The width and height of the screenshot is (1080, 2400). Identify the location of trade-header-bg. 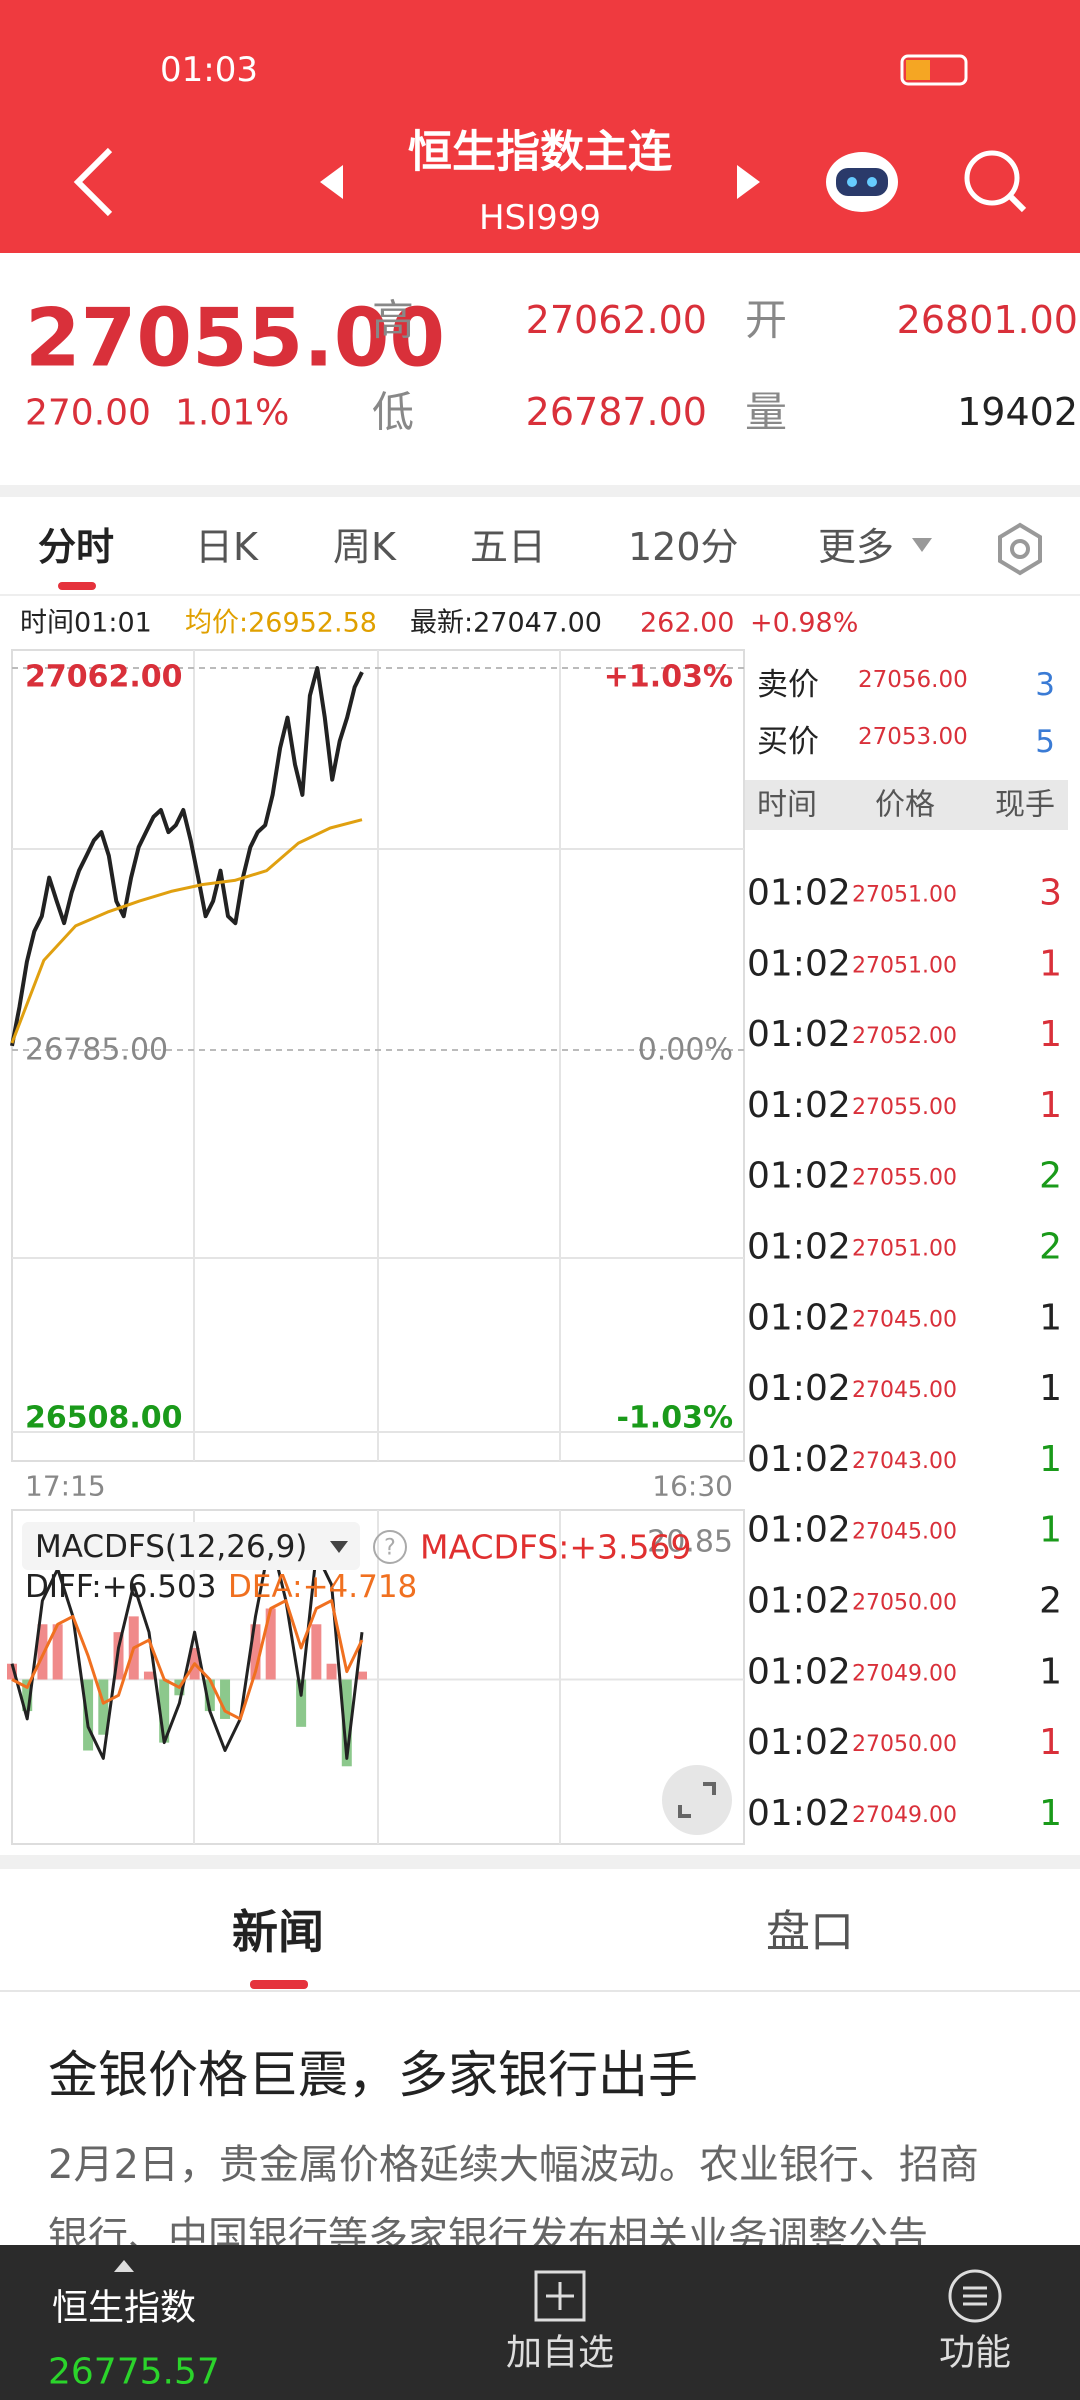
(906, 805).